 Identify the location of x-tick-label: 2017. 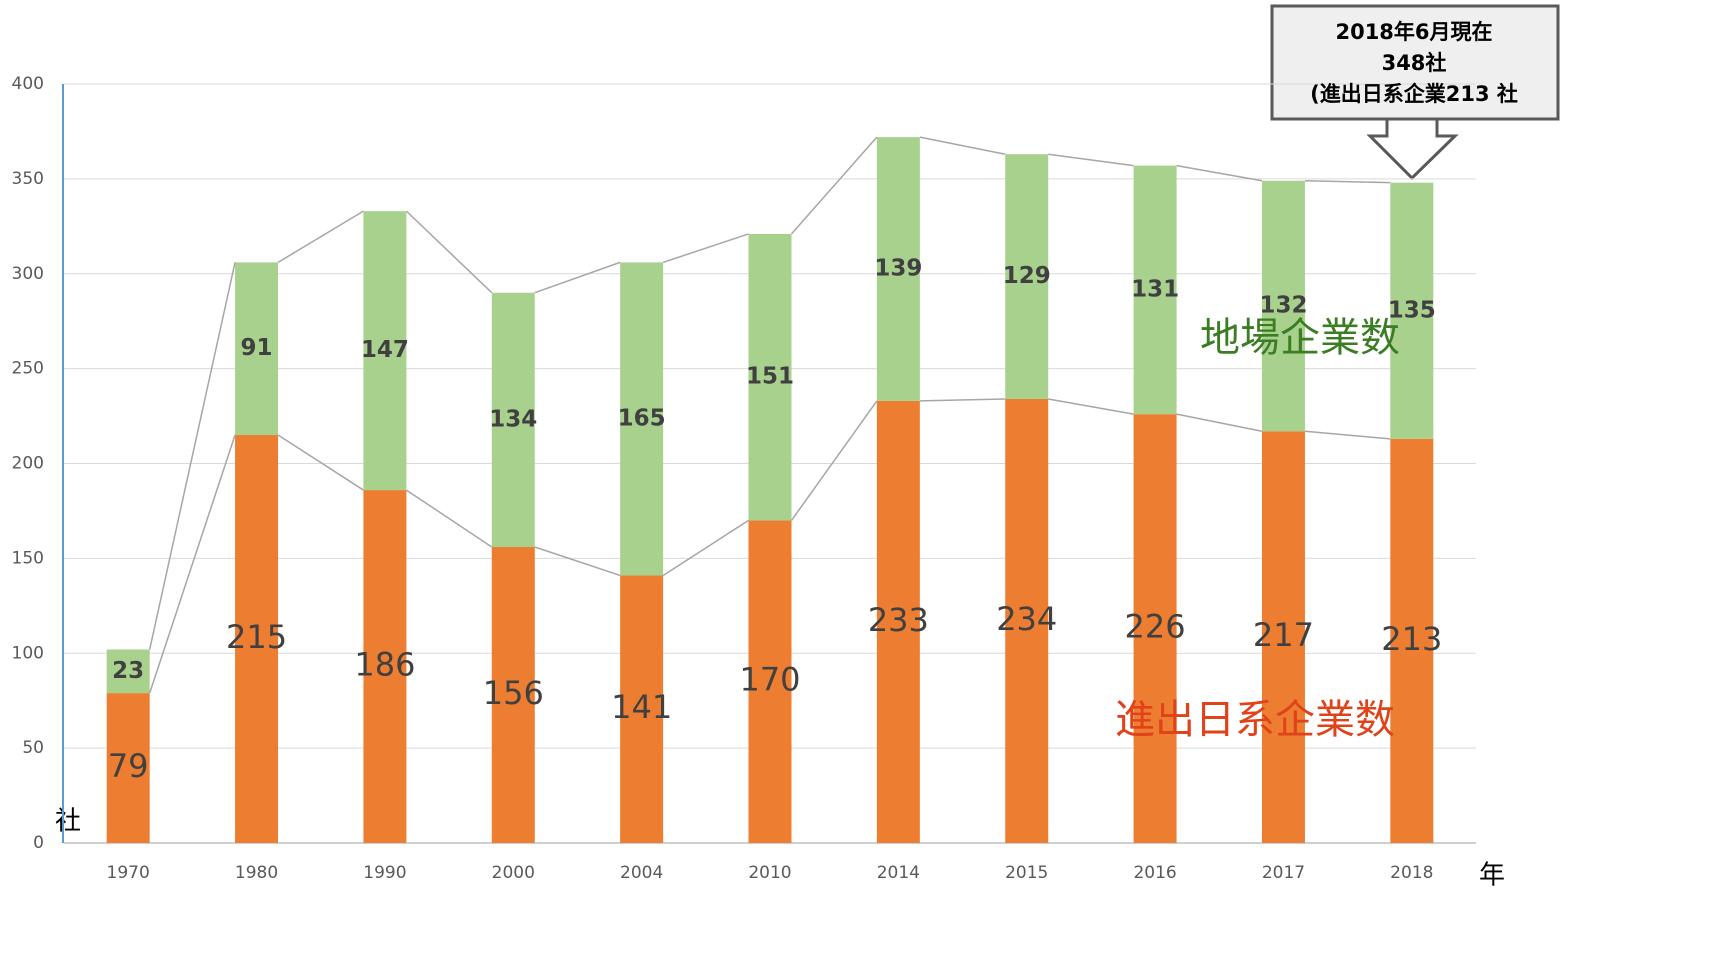
(1283, 873).